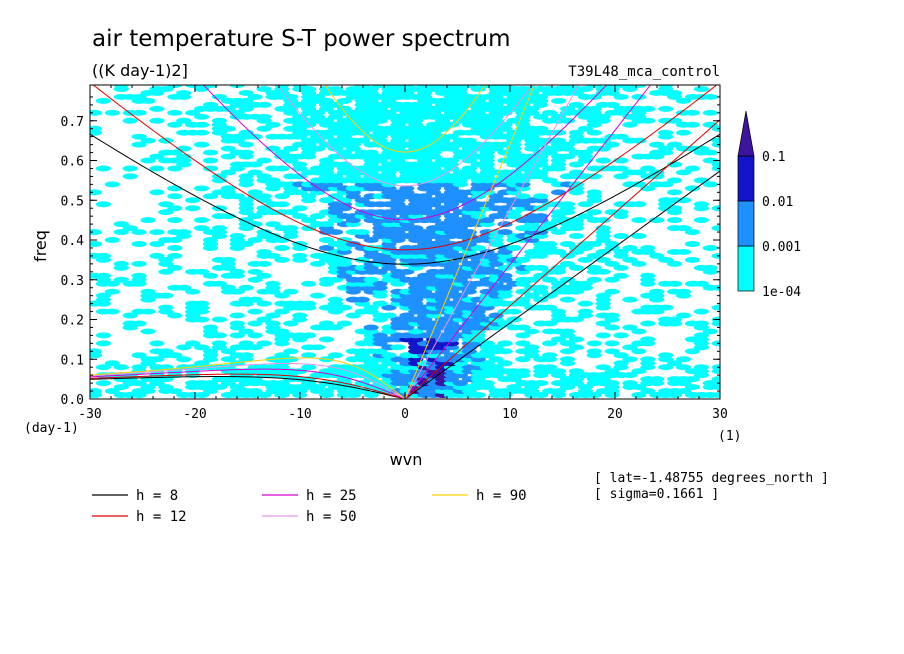 The height and width of the screenshot is (654, 904). What do you see at coordinates (72, 162) in the screenshot?
I see `y-tick-label: 0.6` at bounding box center [72, 162].